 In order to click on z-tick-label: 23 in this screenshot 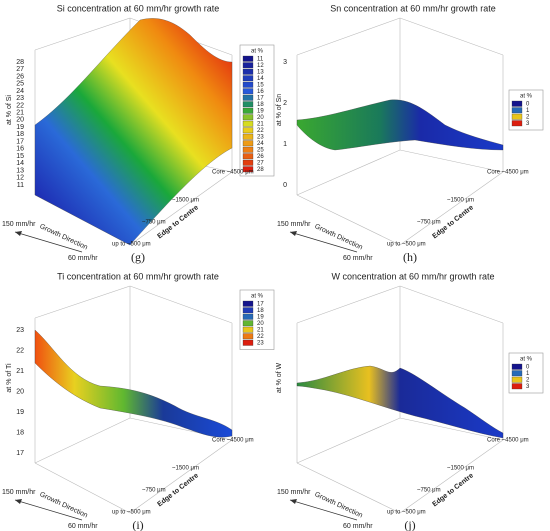, I will do `click(20, 98)`.